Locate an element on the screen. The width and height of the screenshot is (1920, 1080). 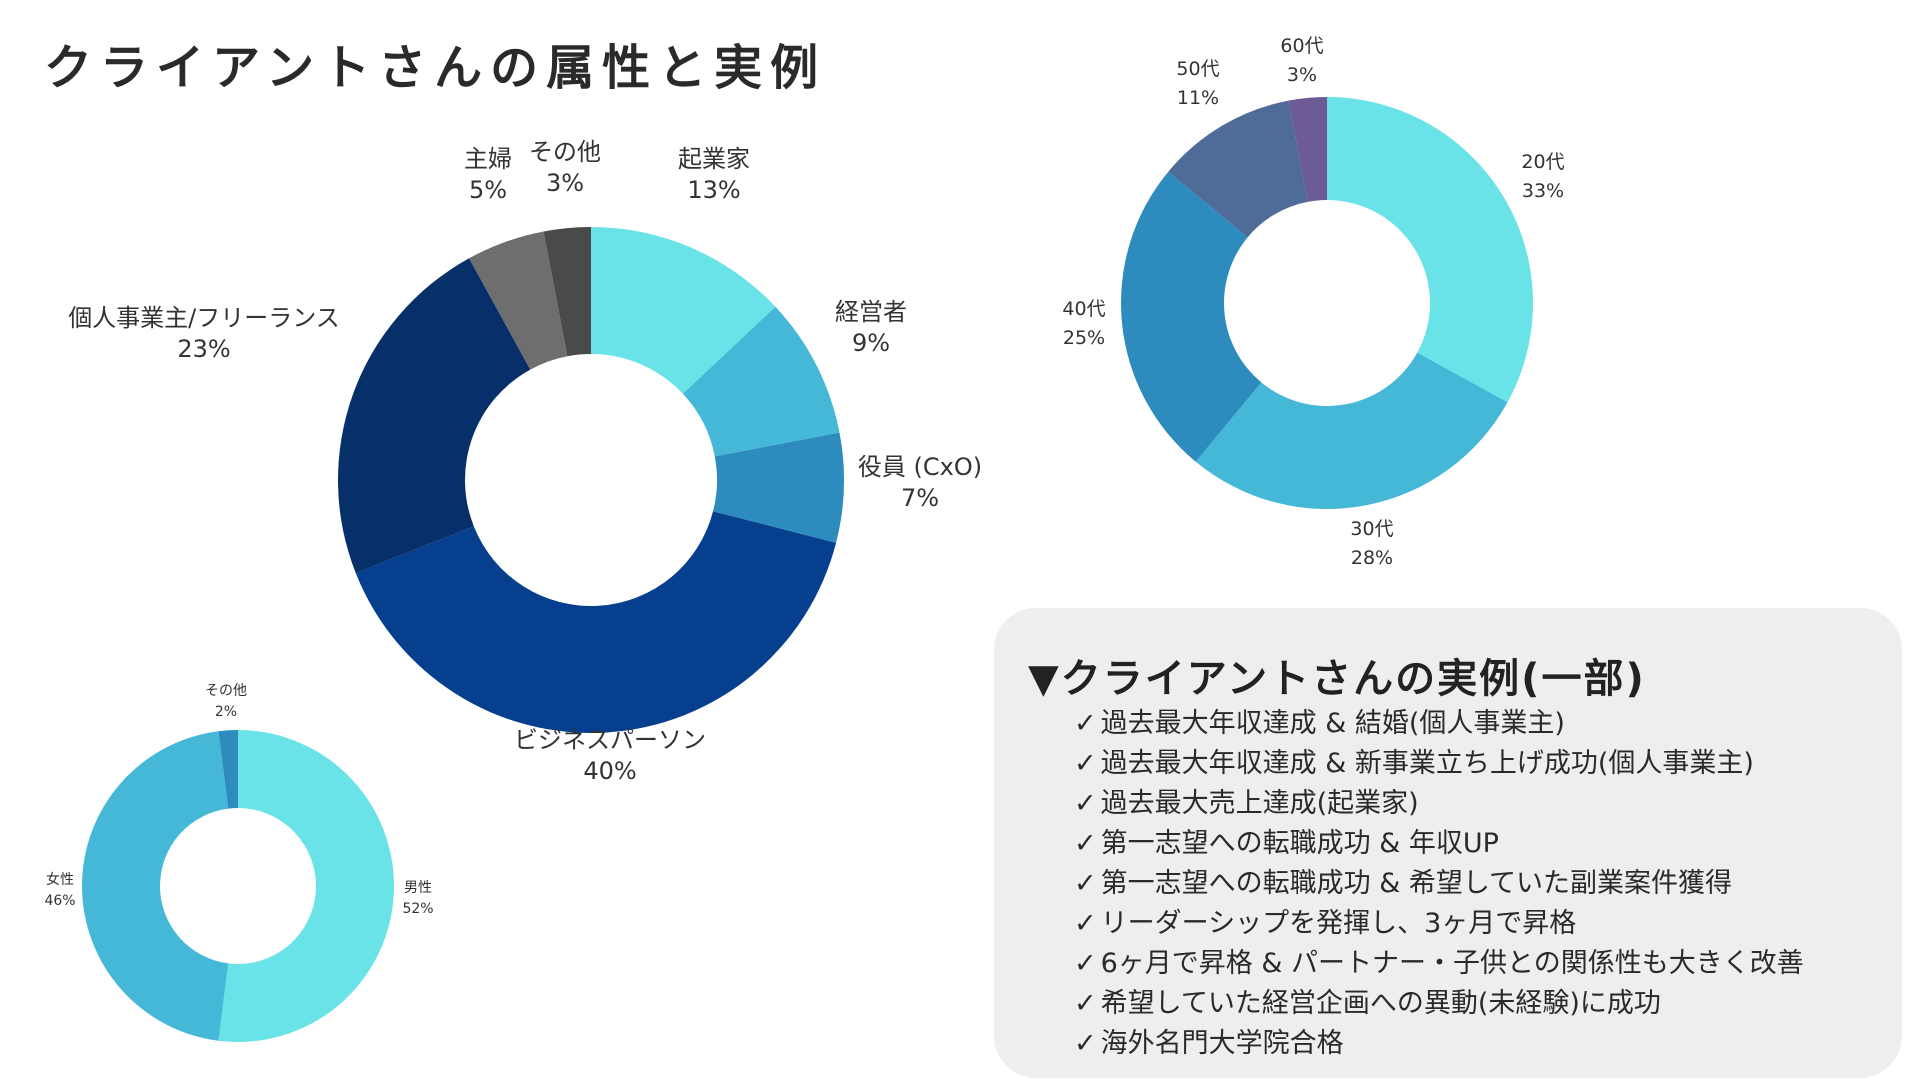
page-title: クライアントさんの属性と実例 is located at coordinates (435, 68).